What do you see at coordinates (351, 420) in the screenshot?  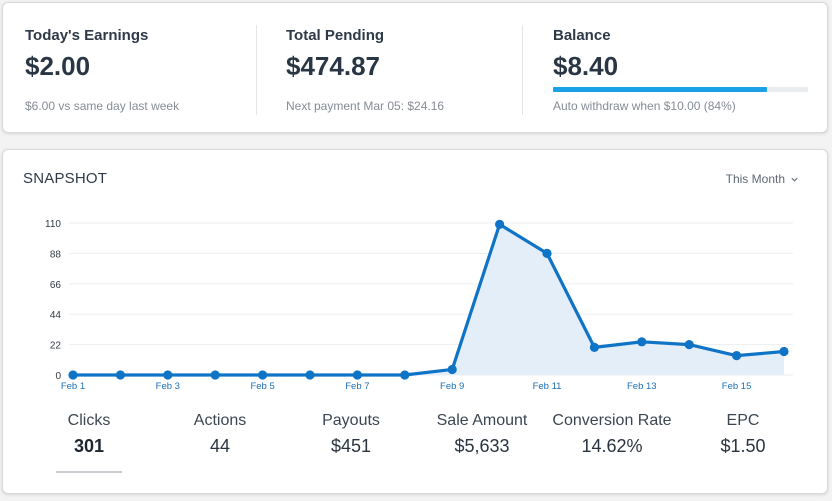 I see `metric-label: Payouts` at bounding box center [351, 420].